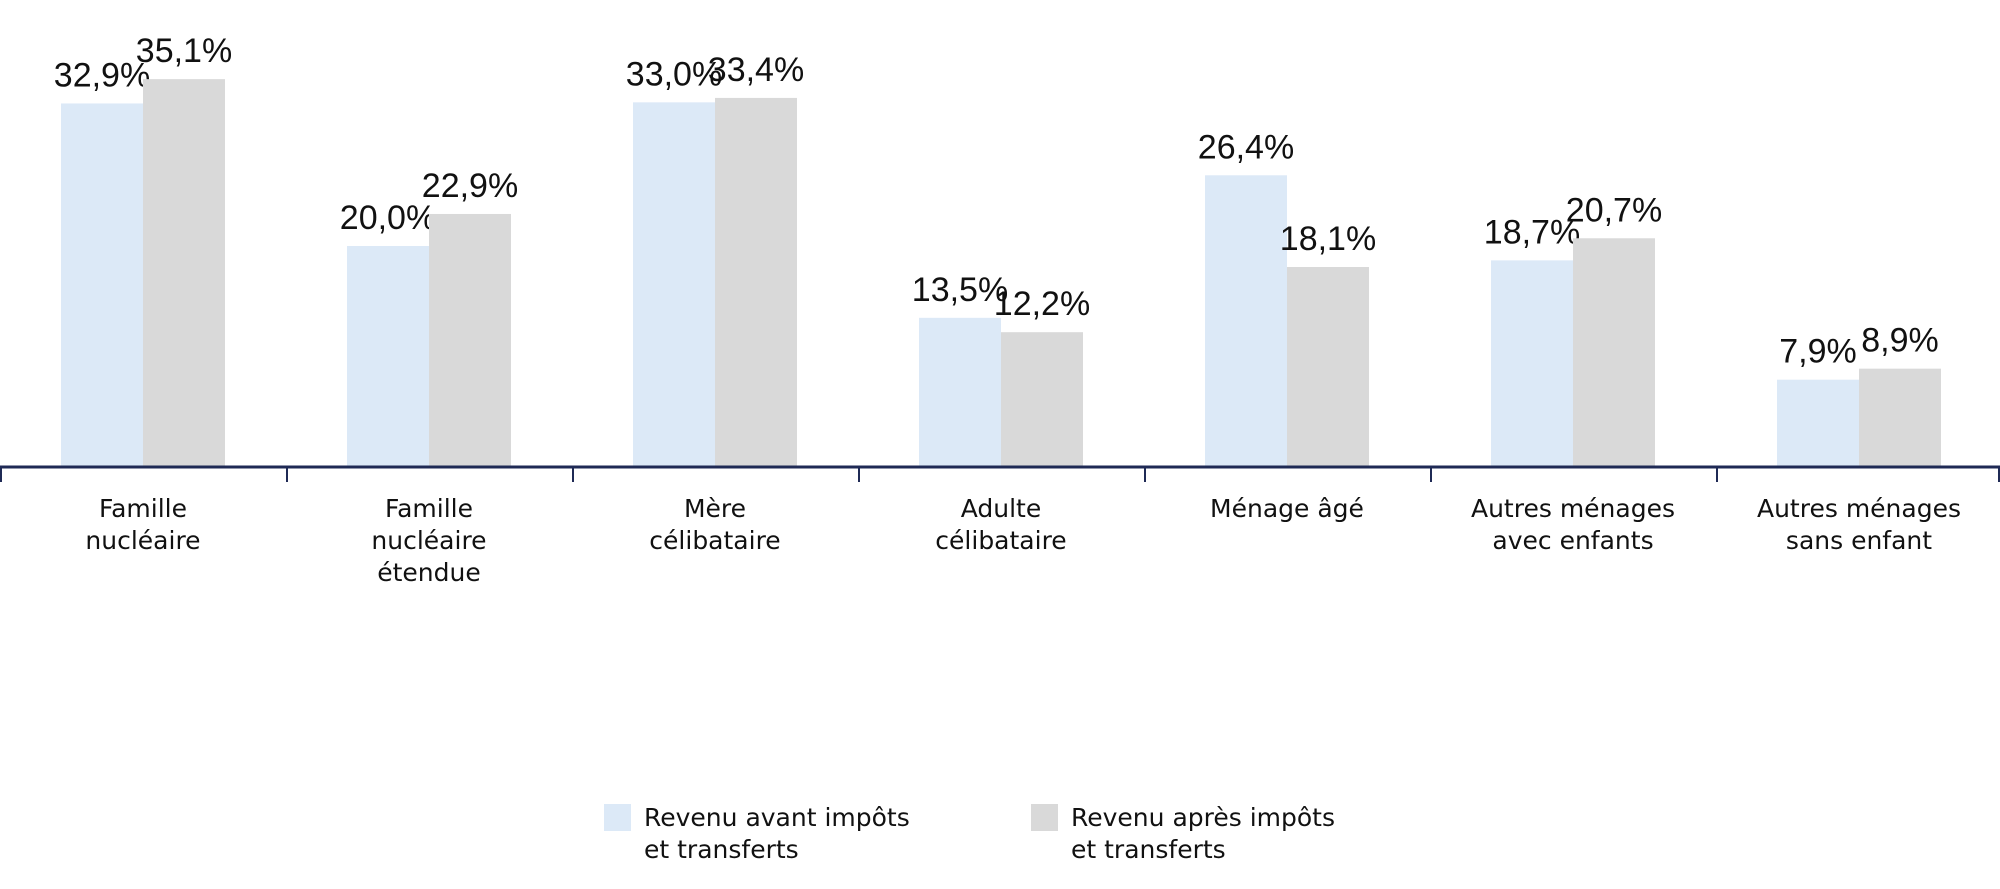  Describe the element at coordinates (777, 833) in the screenshot. I see `legend-label-1: Revenu avant impôts et transferts` at that location.